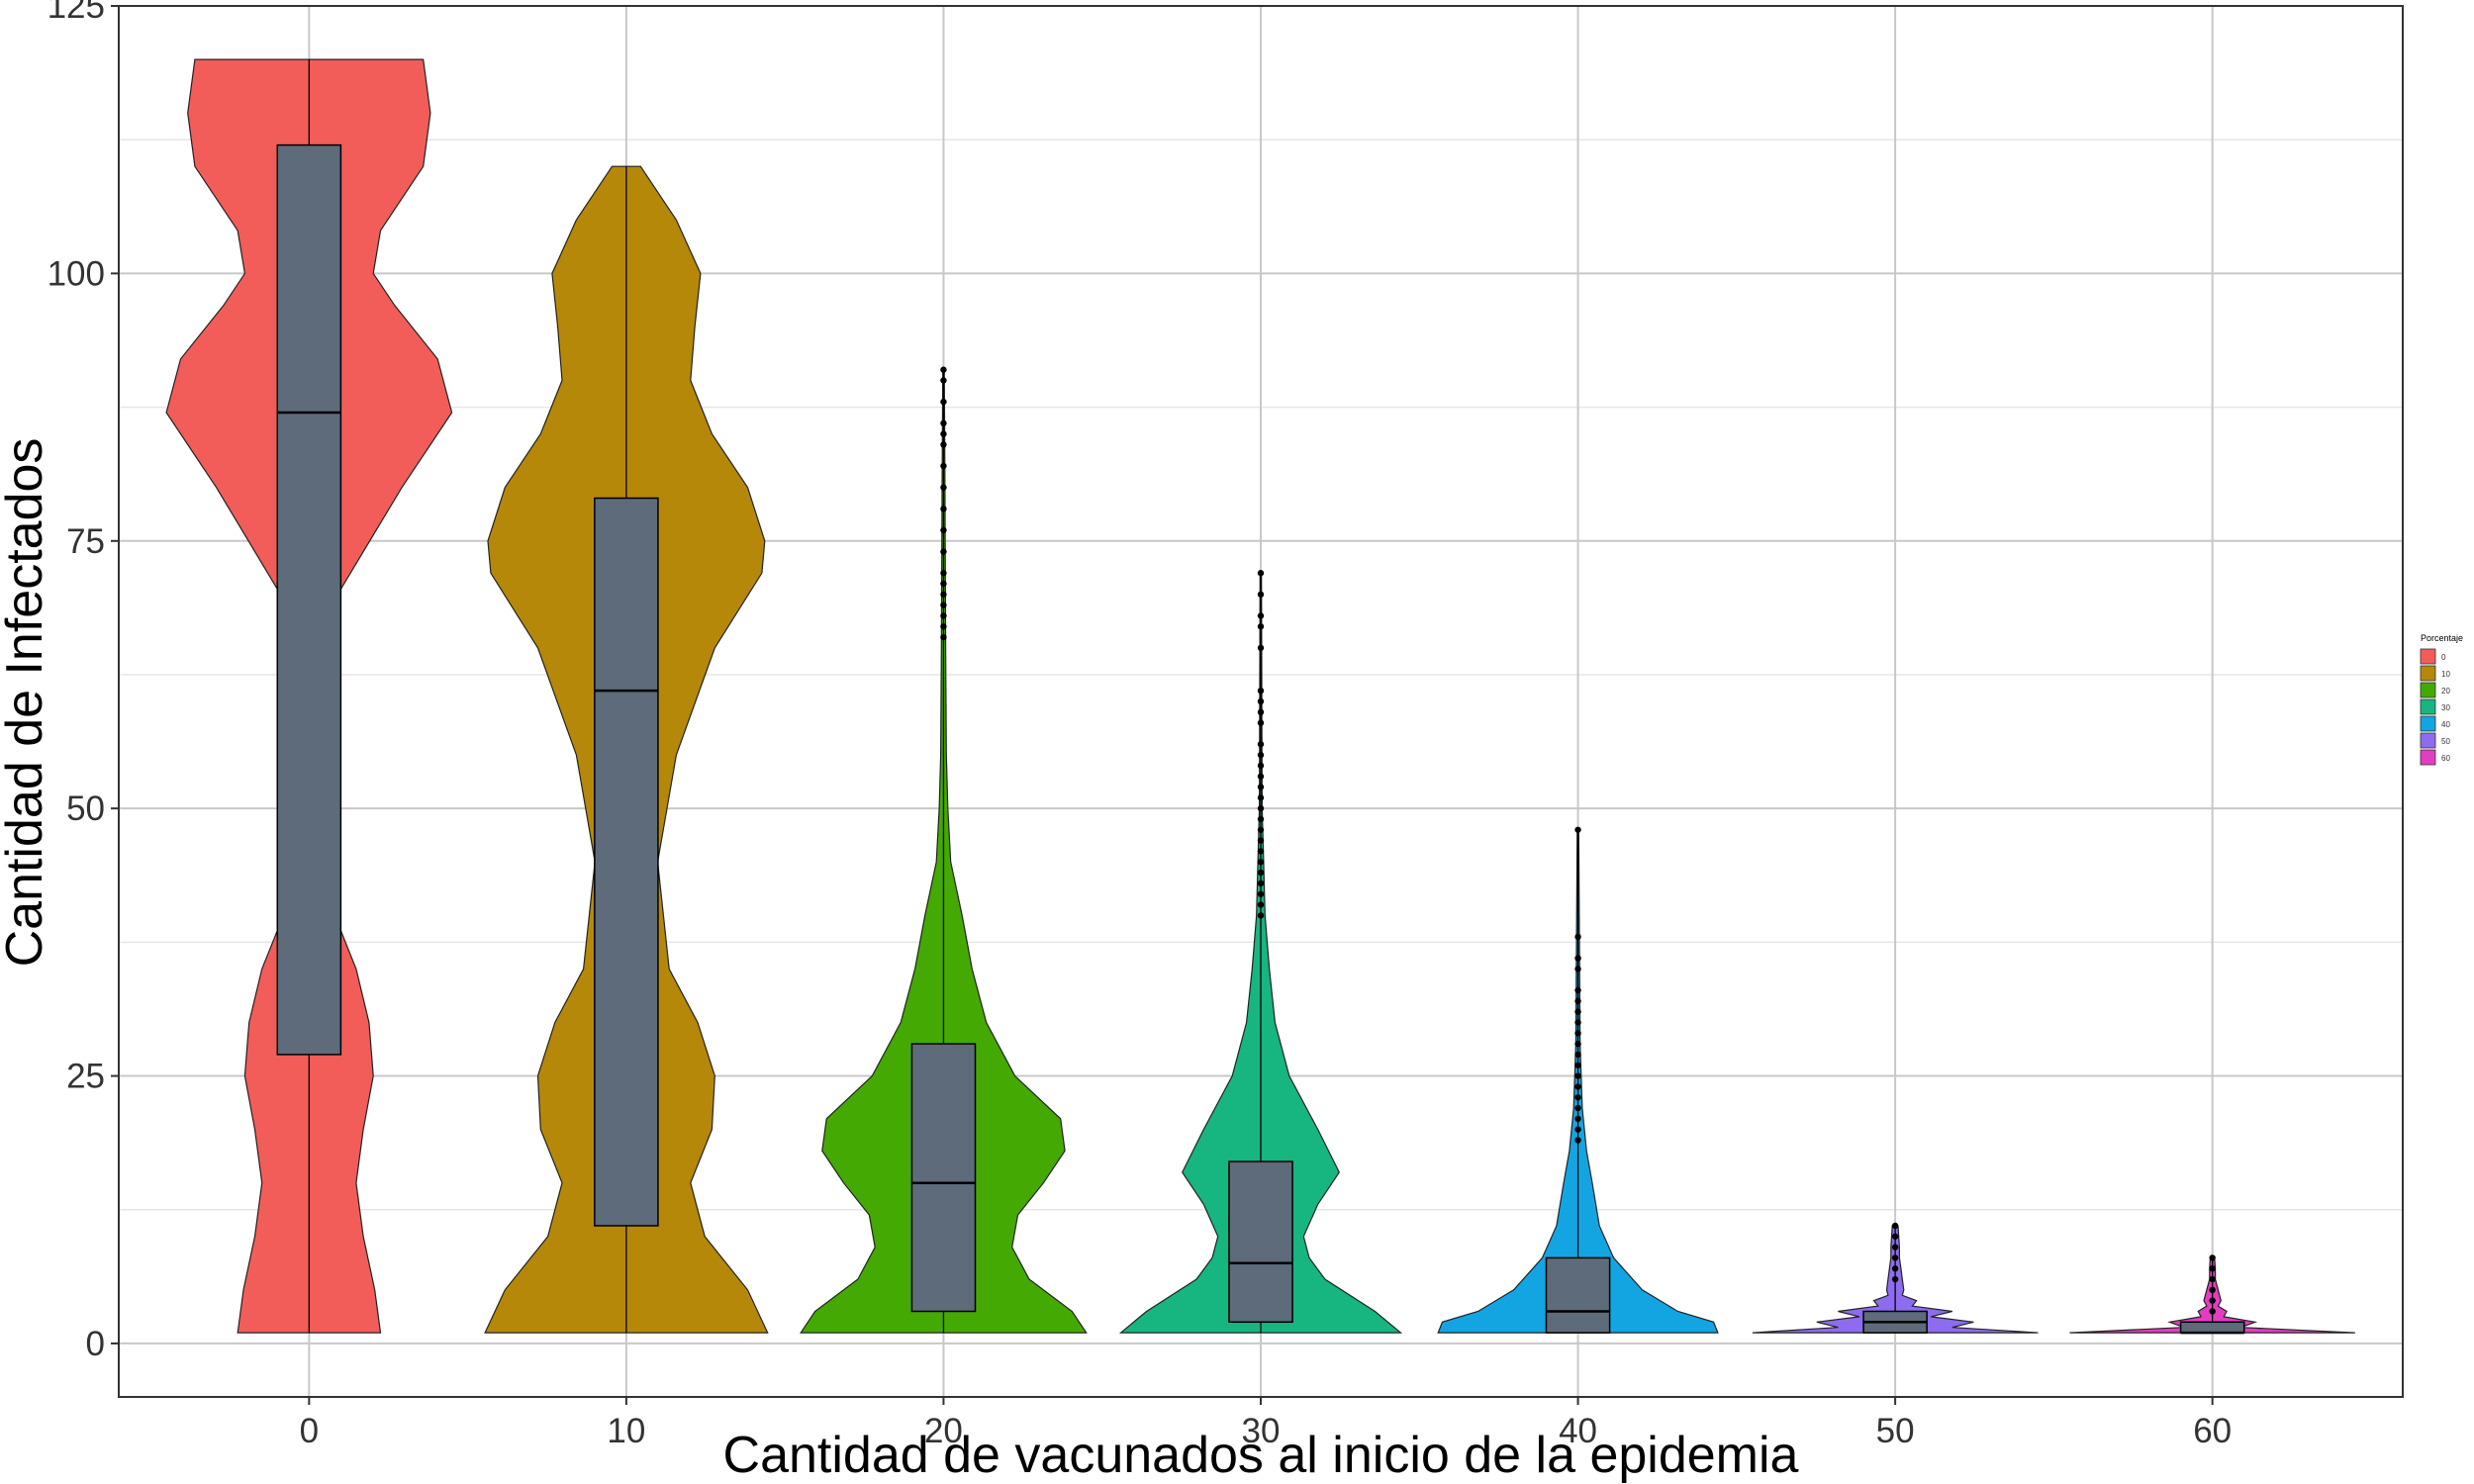 This screenshot has height=1484, width=2474. What do you see at coordinates (77, 13) in the screenshot?
I see `y-tick-label: 125` at bounding box center [77, 13].